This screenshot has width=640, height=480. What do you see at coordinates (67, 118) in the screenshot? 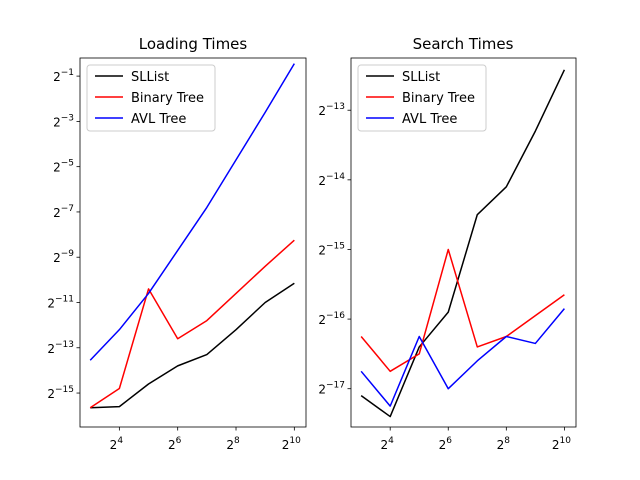
I see `y-tick-exponent: −3` at bounding box center [67, 118].